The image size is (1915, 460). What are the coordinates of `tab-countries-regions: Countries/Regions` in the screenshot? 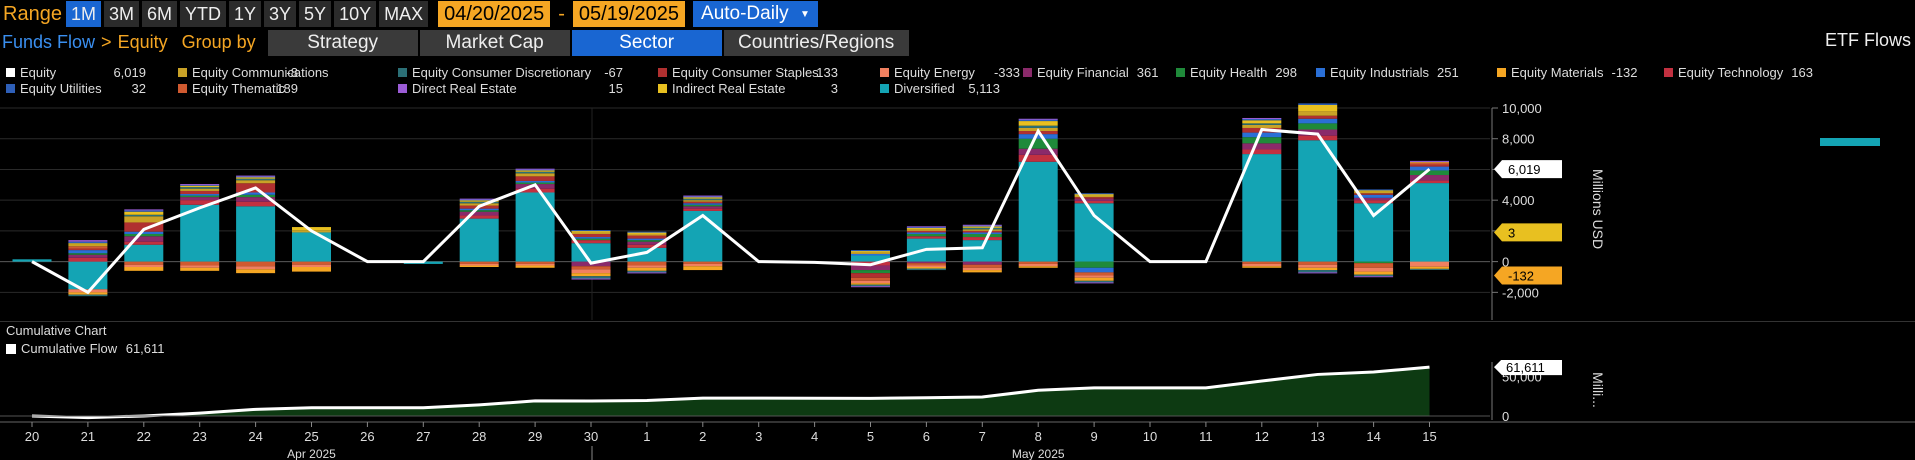 It's located at (816, 42).